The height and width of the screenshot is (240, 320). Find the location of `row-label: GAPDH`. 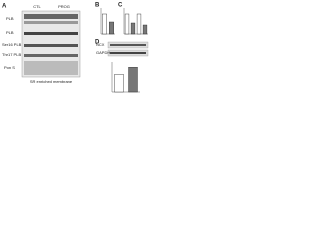

row-label: GAPDH is located at coordinates (103, 52).